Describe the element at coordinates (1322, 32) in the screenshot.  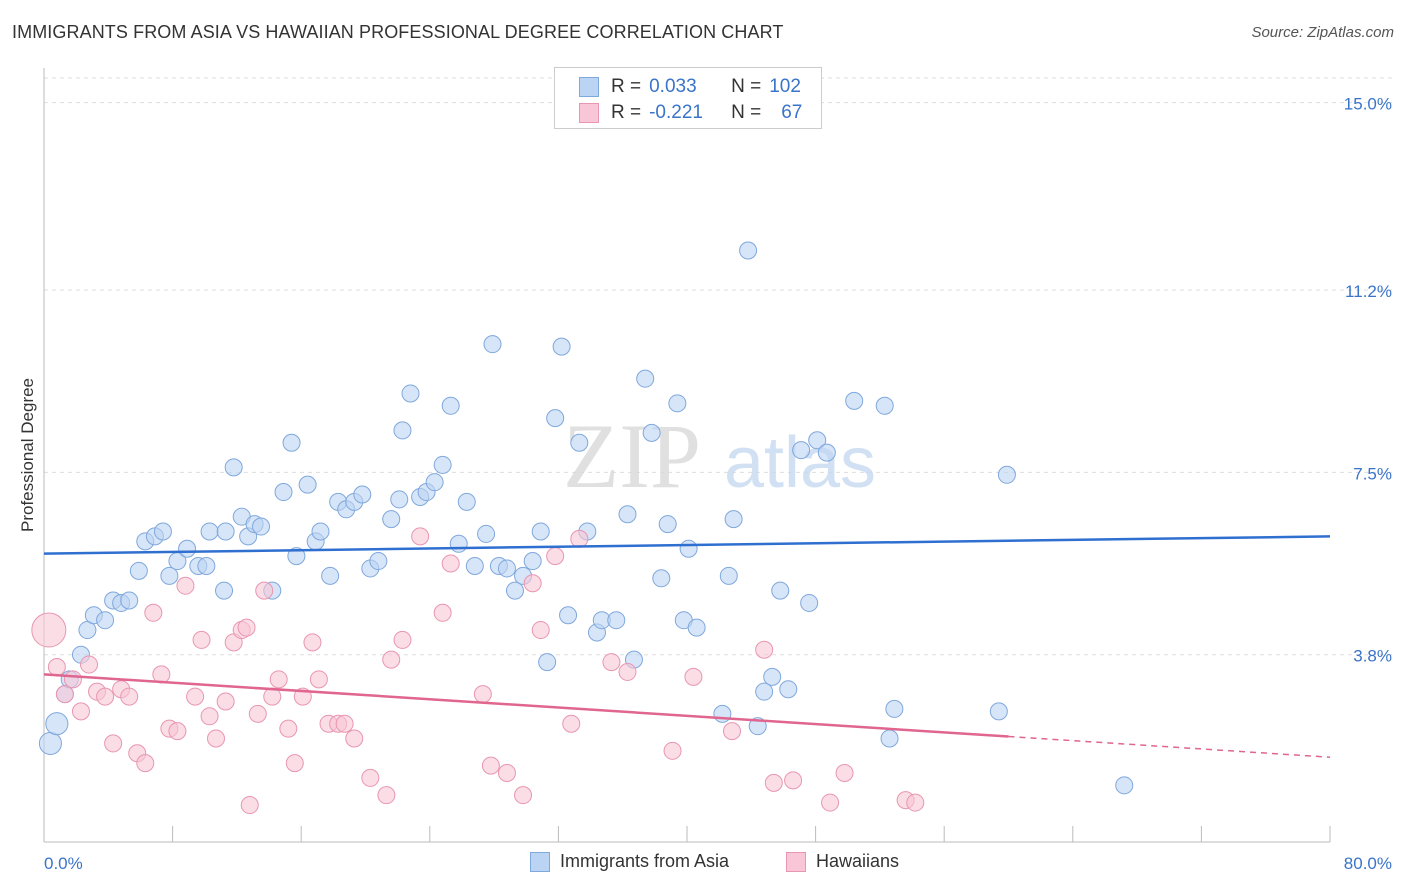
I see `source-label: Source: ZipAtlas.com` at that location.